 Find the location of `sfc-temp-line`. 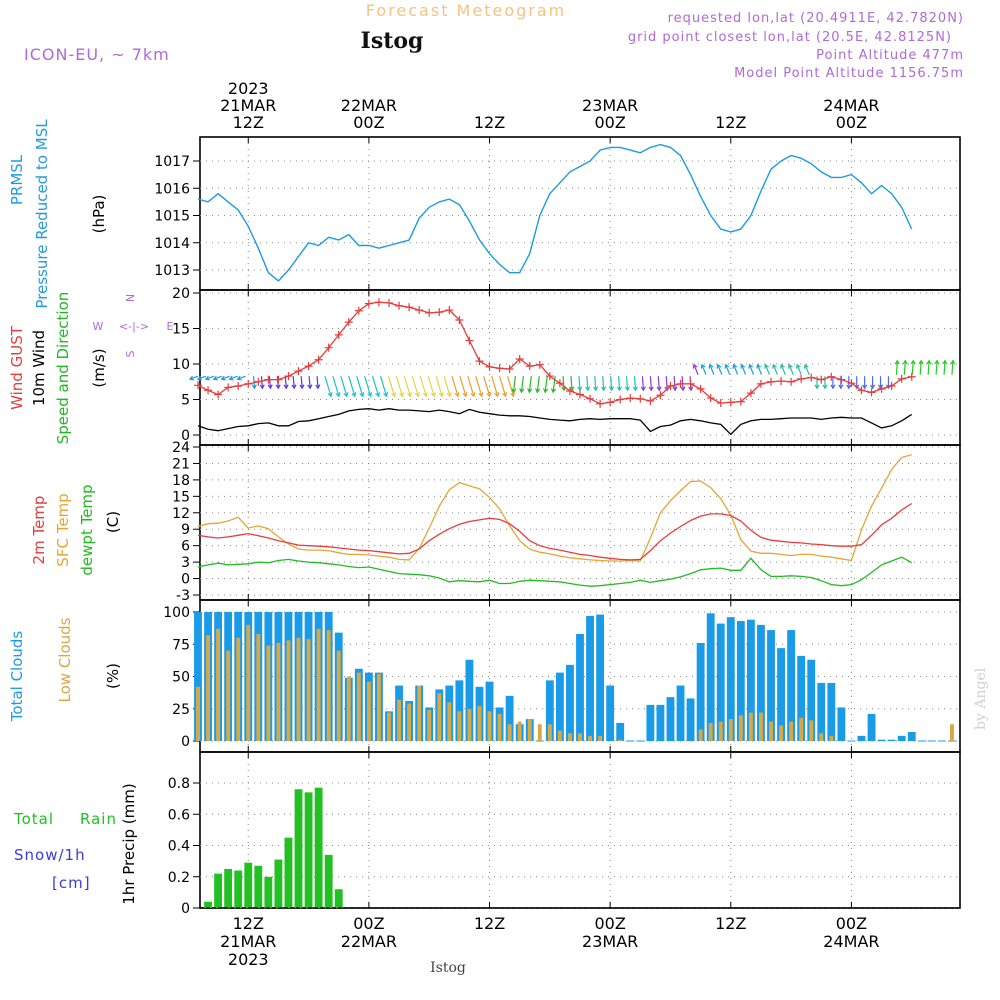

sfc-temp-line is located at coordinates (554, 508).